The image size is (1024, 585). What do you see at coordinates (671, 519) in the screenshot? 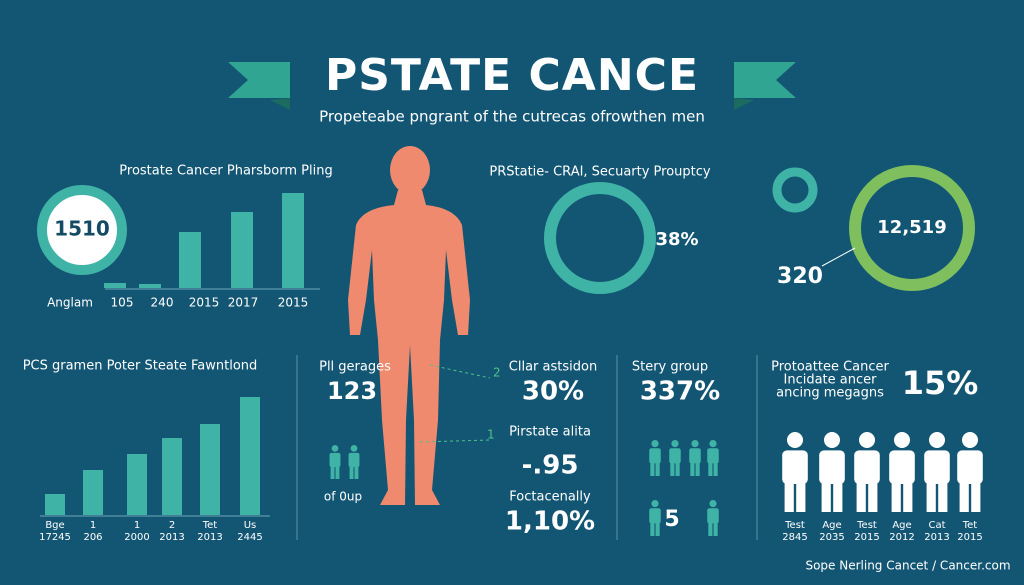
I see `icon-number: 5` at bounding box center [671, 519].